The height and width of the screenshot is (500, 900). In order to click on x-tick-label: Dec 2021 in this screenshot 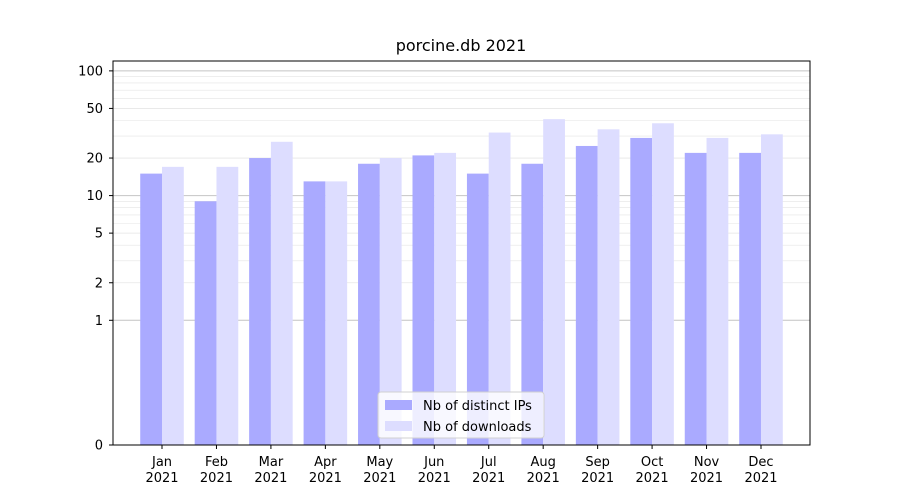, I will do `click(760, 470)`.